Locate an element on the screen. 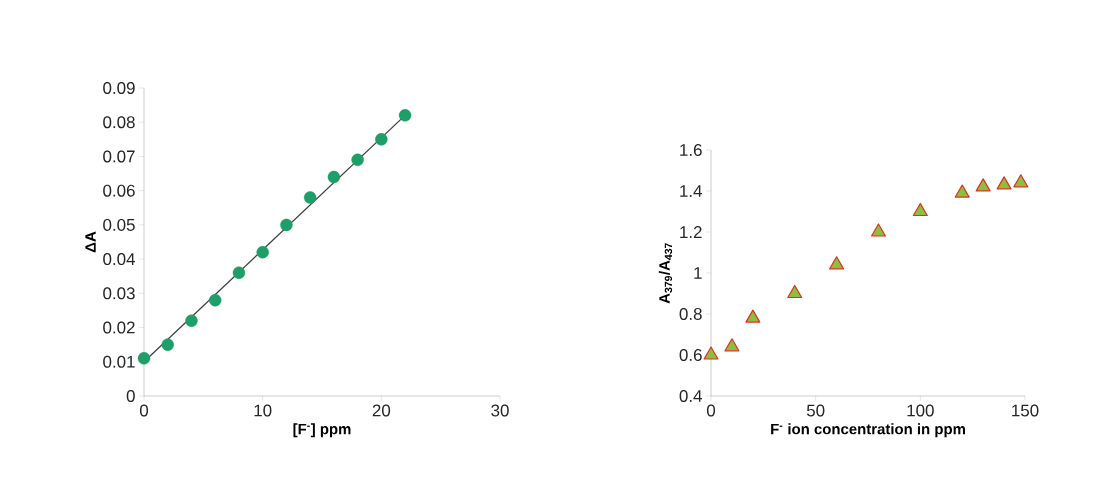 Image resolution: width=1108 pixels, height=495 pixels. y-tick-label: 0.03 is located at coordinates (119, 293).